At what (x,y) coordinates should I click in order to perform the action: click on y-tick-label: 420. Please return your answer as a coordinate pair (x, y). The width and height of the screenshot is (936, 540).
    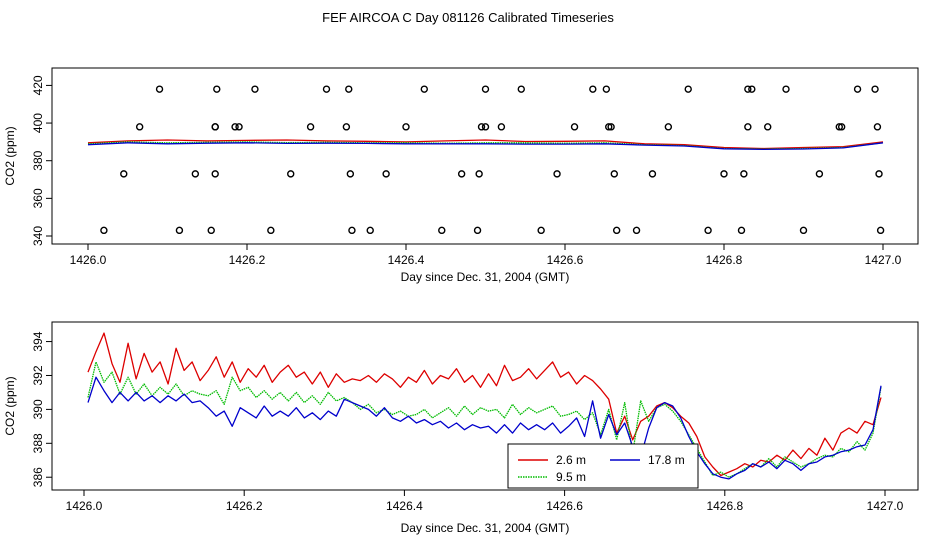
    Looking at the image, I should click on (38, 85).